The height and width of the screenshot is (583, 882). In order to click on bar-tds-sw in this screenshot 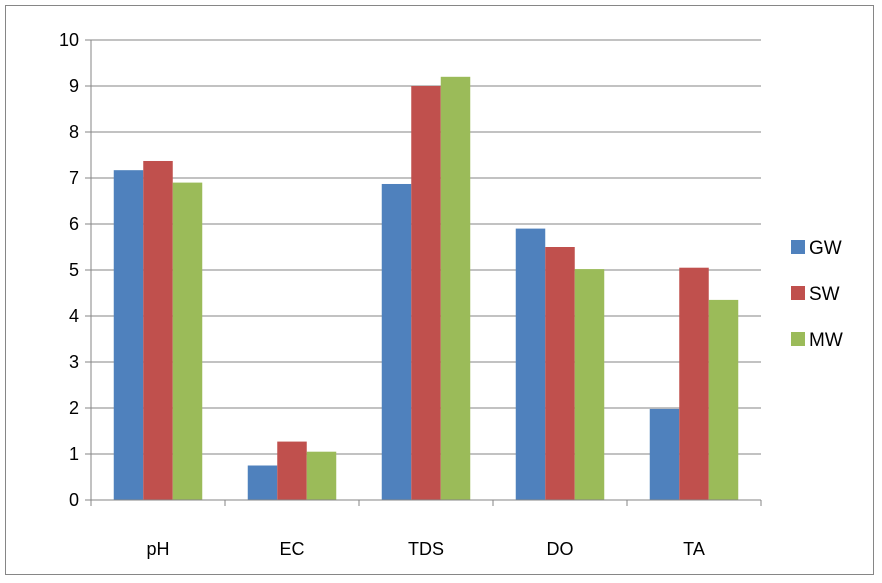, I will do `click(426, 293)`.